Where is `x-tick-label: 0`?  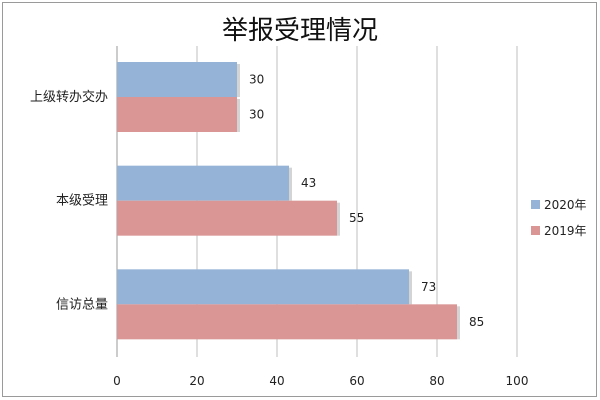 x-tick-label: 0 is located at coordinates (117, 381).